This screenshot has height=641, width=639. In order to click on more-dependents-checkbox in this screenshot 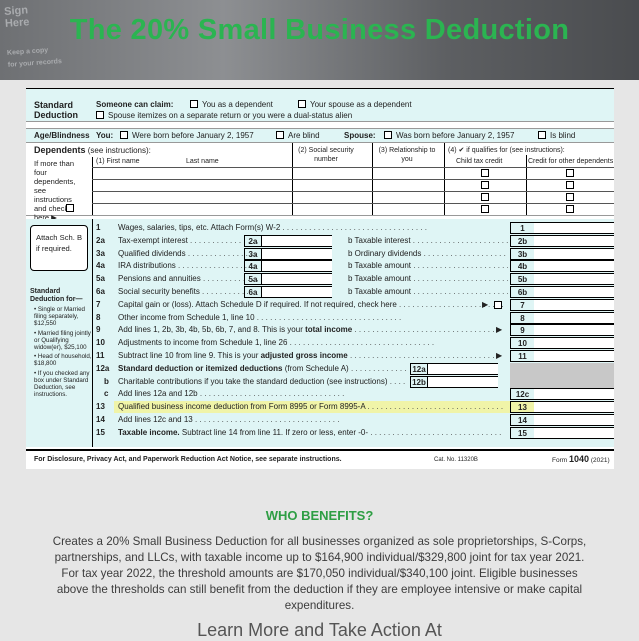, I will do `click(70, 208)`.